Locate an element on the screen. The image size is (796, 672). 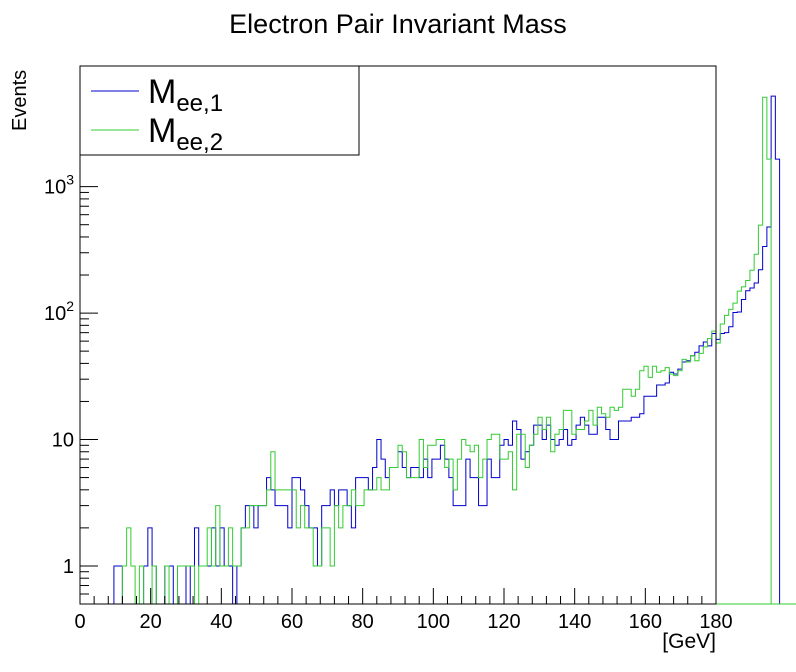
y-axis-label: Events is located at coordinates (20, 100).